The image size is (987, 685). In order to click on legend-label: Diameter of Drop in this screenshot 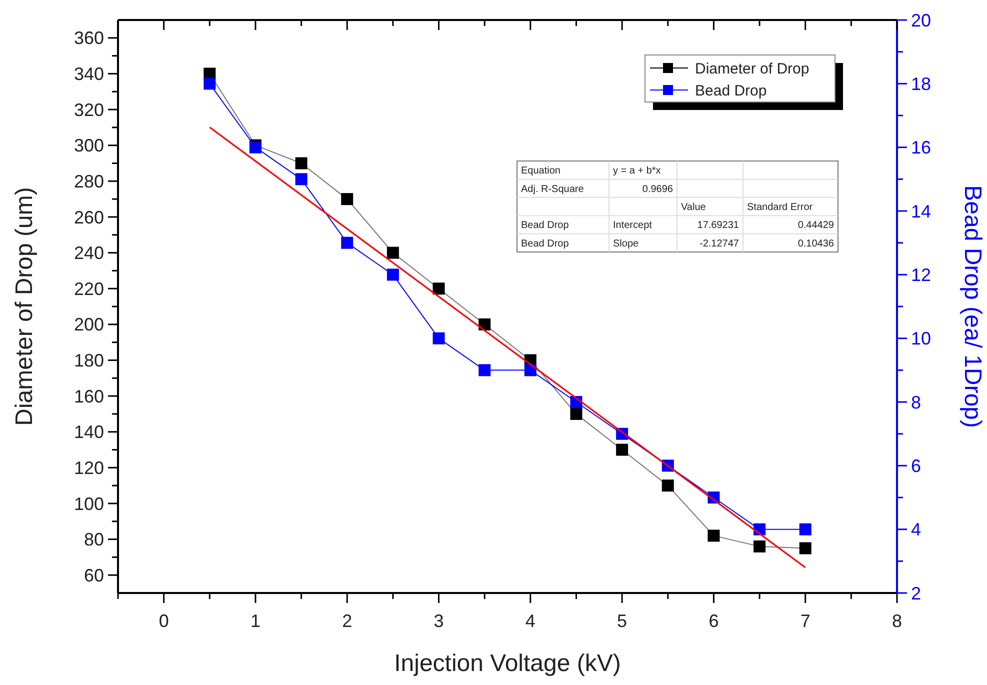, I will do `click(752, 69)`.